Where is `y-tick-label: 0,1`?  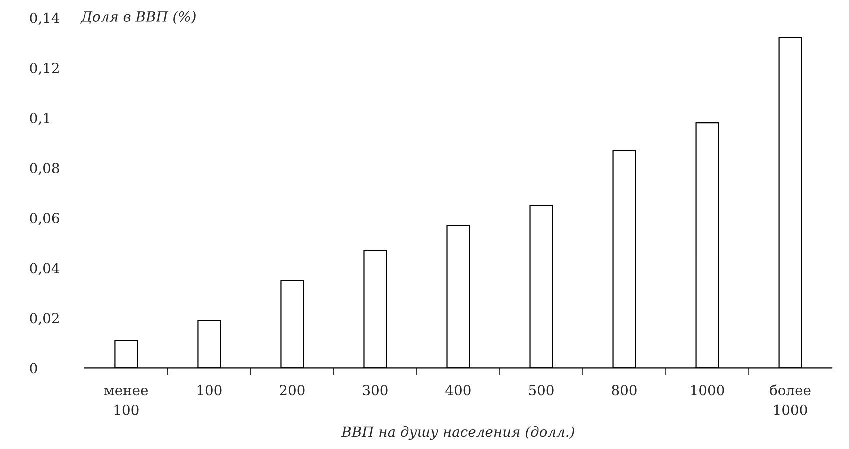
y-tick-label: 0,1 is located at coordinates (40, 119).